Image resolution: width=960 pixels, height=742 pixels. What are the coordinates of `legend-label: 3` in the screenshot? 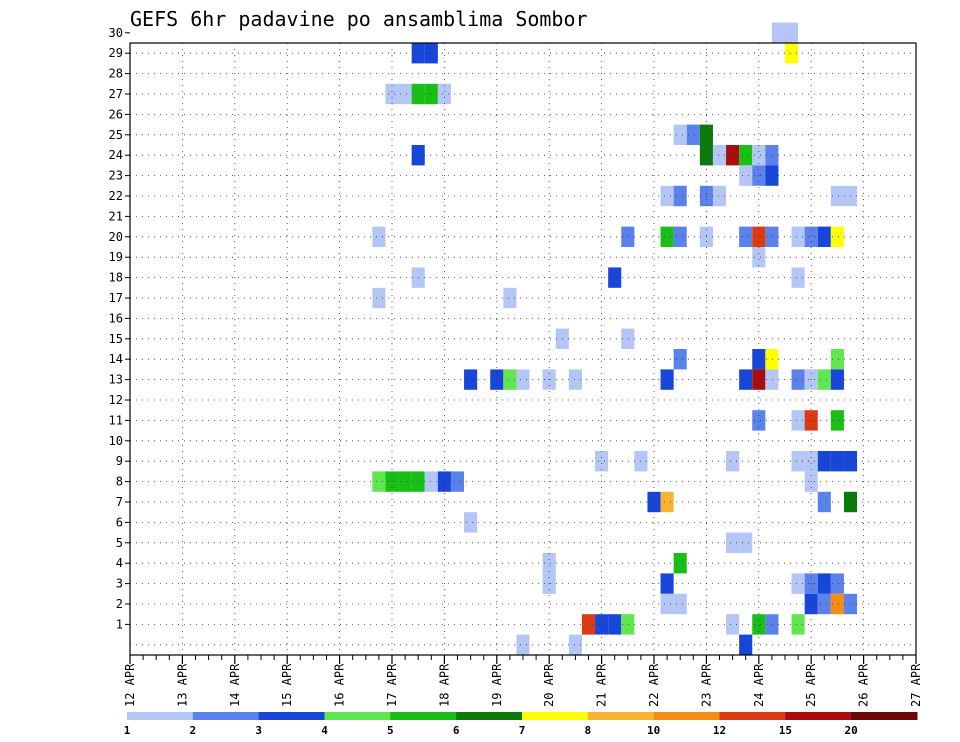 It's located at (258, 730).